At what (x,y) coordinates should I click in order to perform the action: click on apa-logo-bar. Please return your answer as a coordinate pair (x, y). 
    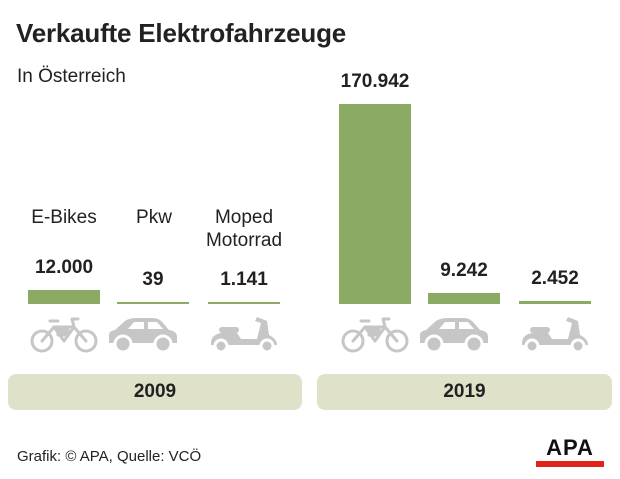
    Looking at the image, I should click on (570, 464).